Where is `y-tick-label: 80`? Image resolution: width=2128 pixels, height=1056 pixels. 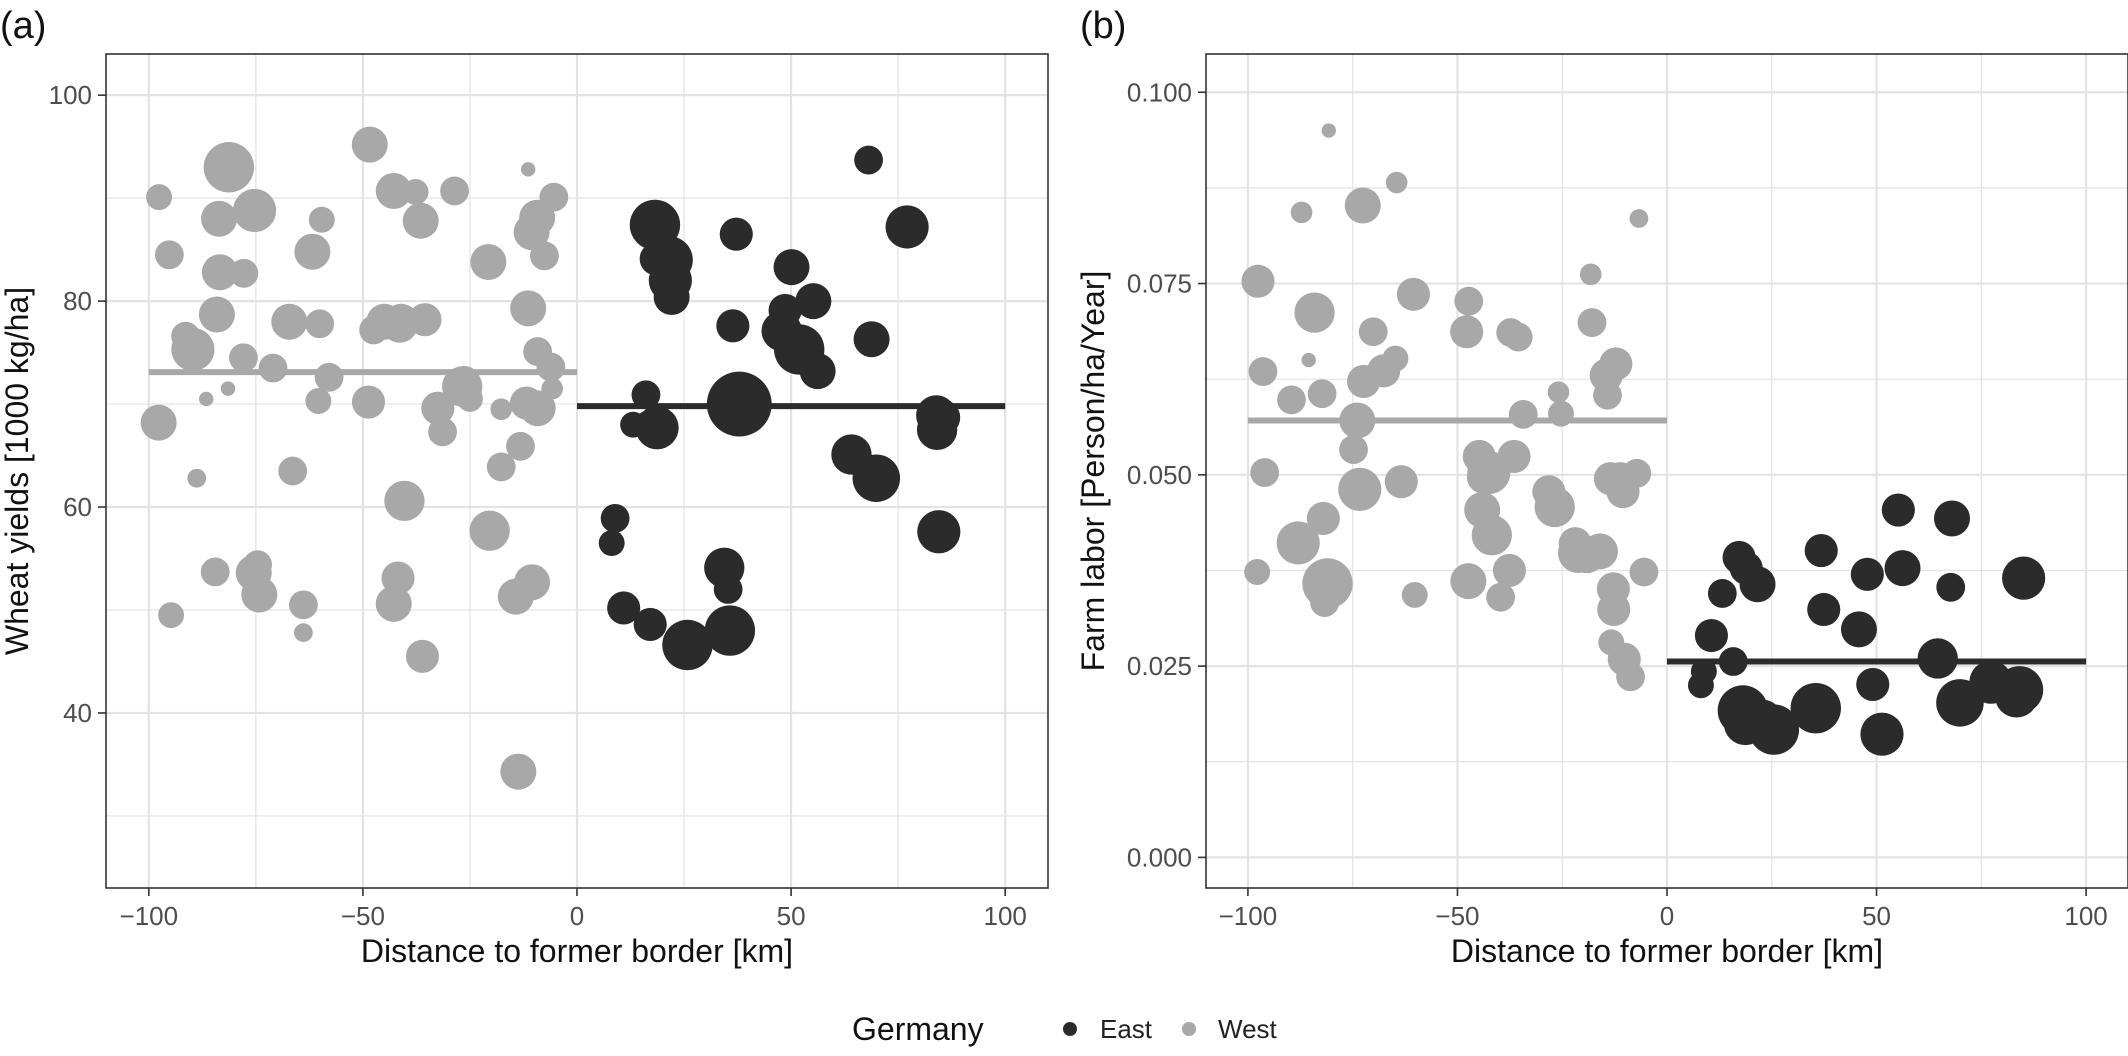 y-tick-label: 80 is located at coordinates (77, 301).